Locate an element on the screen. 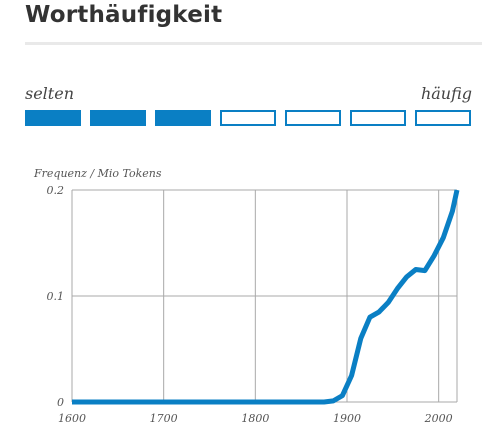  x-tick-label: 1600 is located at coordinates (72, 418).